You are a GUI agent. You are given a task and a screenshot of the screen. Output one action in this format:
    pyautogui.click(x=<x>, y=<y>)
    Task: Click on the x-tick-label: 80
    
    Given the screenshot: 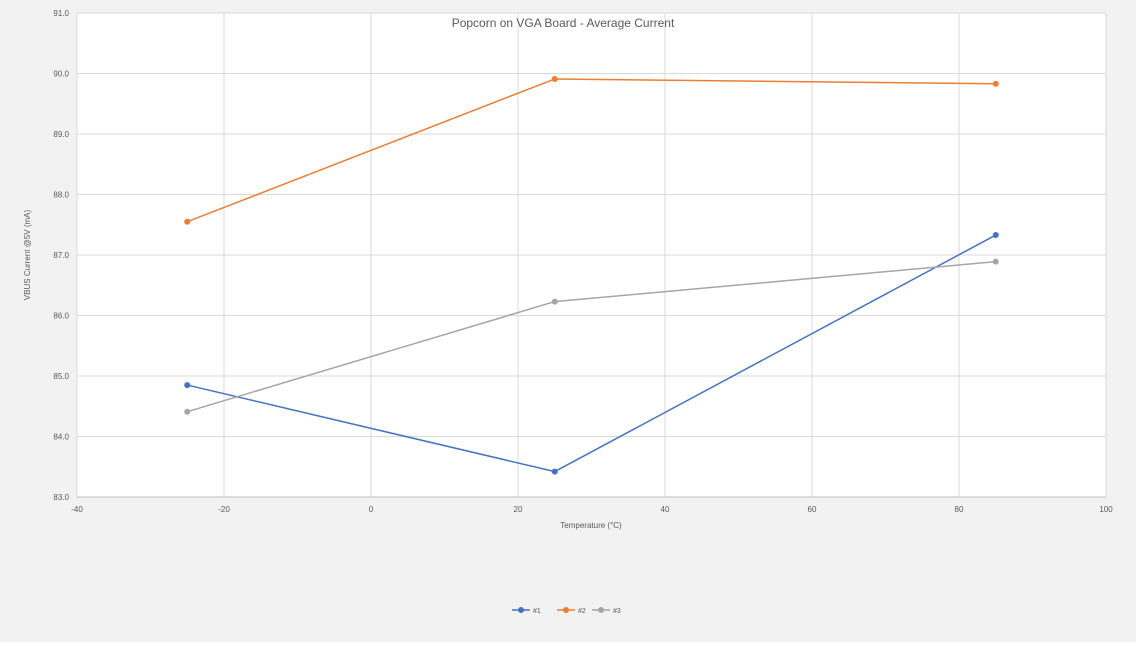 What is the action you would take?
    pyautogui.click(x=959, y=509)
    